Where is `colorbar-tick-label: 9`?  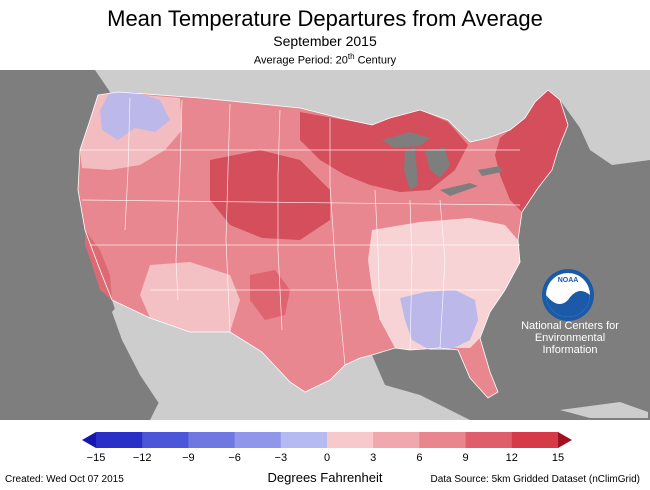
colorbar-tick-label: 9 is located at coordinates (465, 458).